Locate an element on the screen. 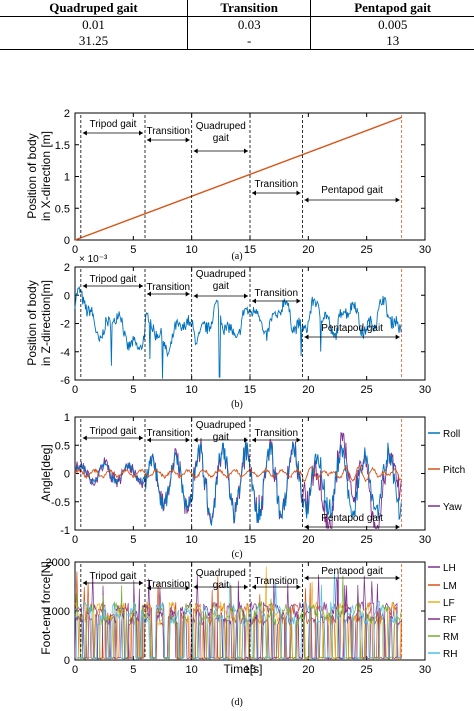 The width and height of the screenshot is (474, 711). roll-line is located at coordinates (238, 484).